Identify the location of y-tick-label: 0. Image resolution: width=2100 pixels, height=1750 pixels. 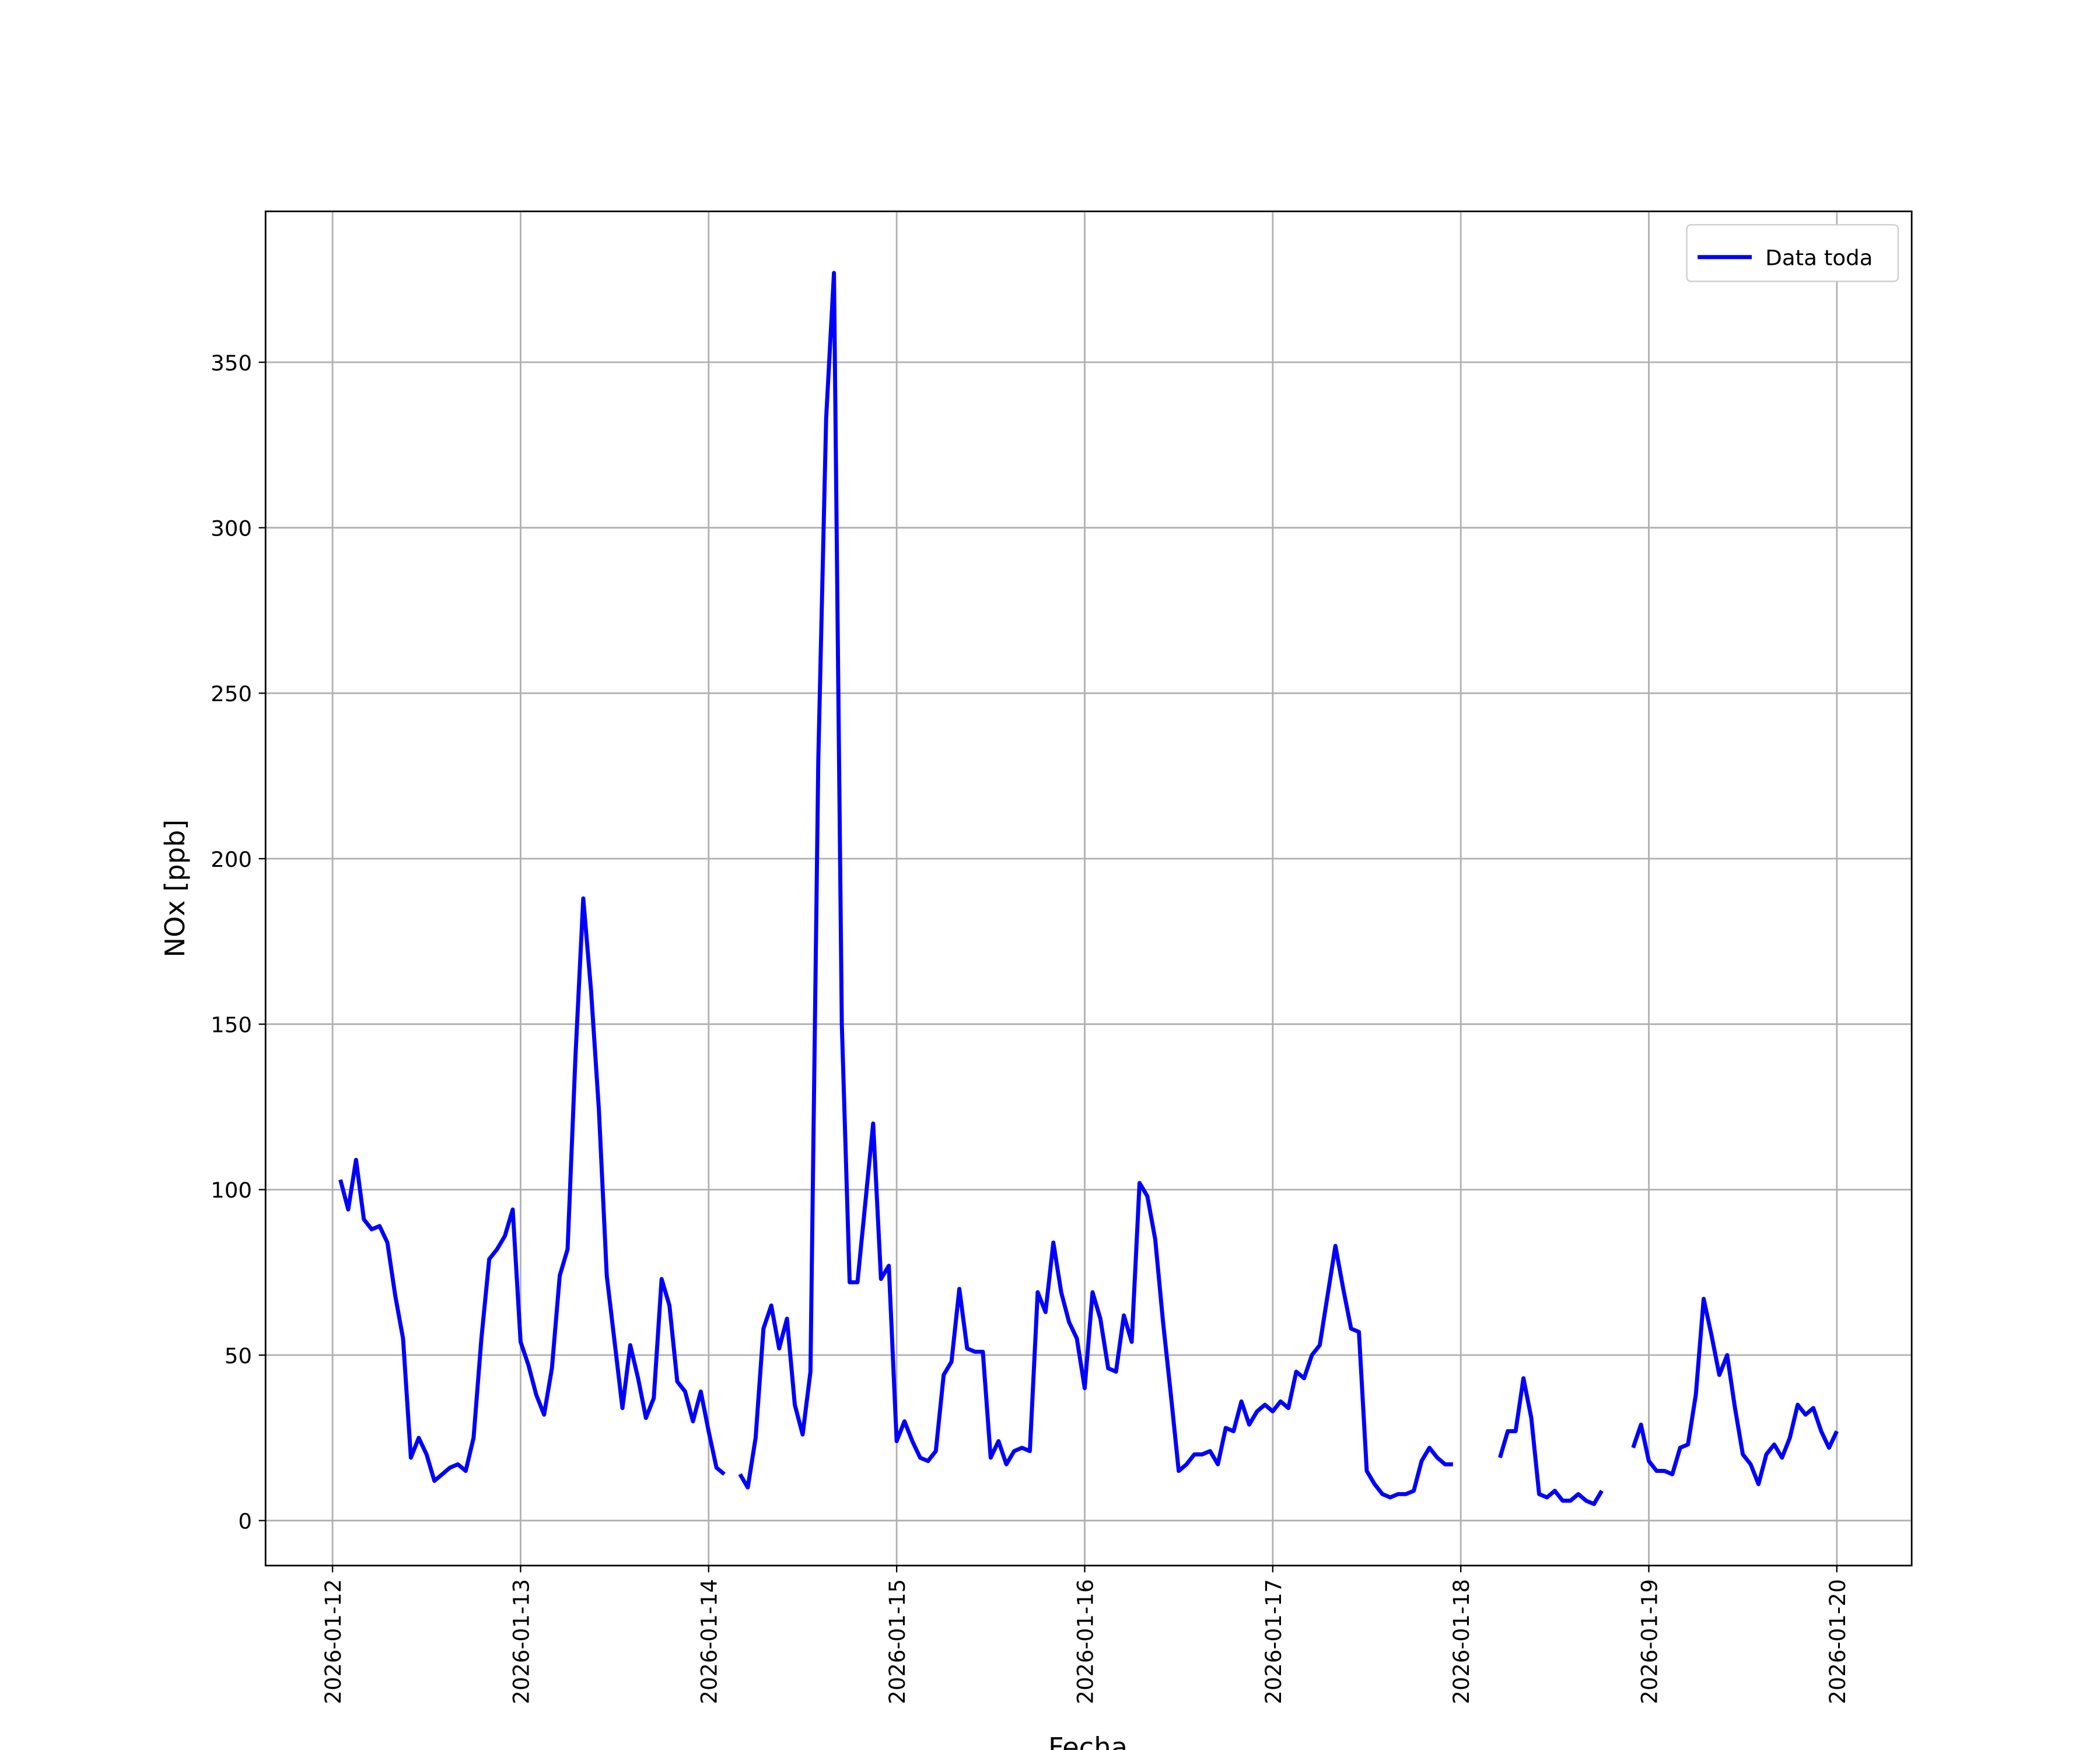
(245, 1521).